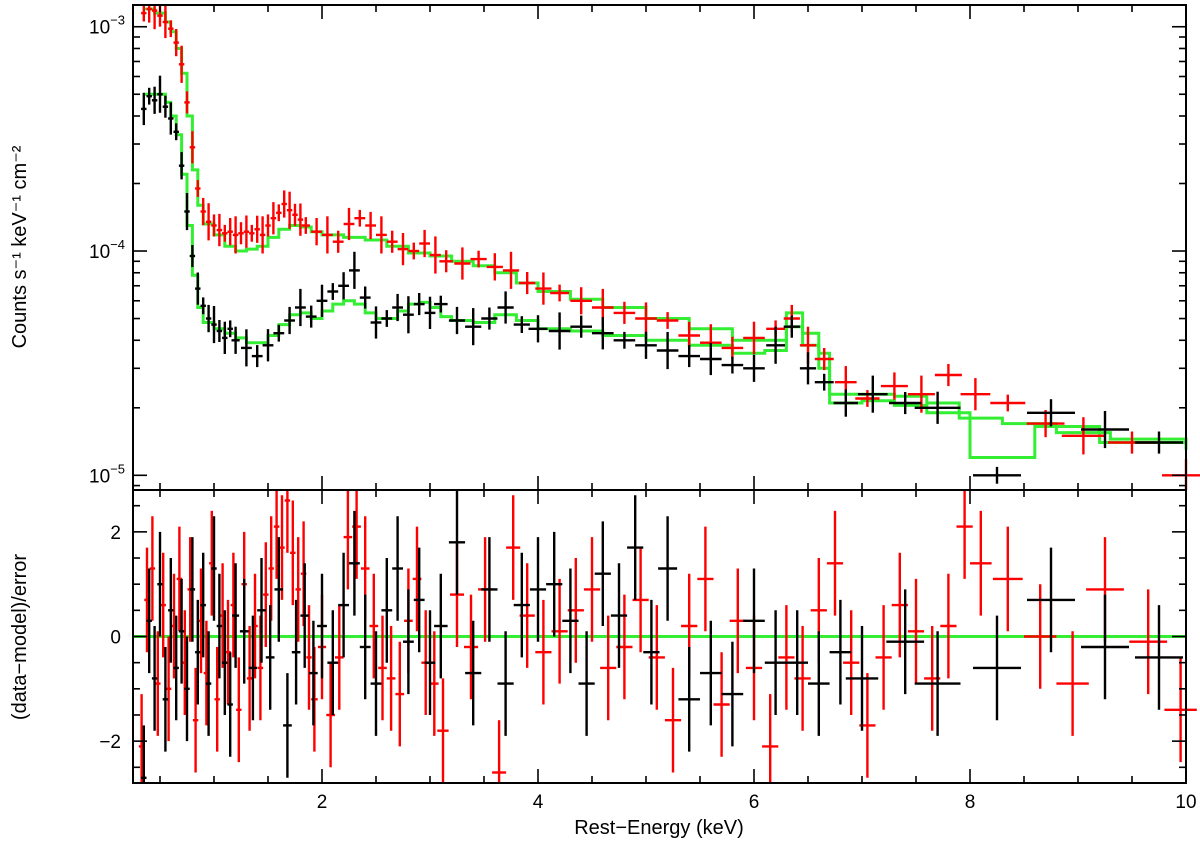 The width and height of the screenshot is (1200, 843). What do you see at coordinates (20, 637) in the screenshot?
I see `residuals-y-axis-label: (data−model)/error` at bounding box center [20, 637].